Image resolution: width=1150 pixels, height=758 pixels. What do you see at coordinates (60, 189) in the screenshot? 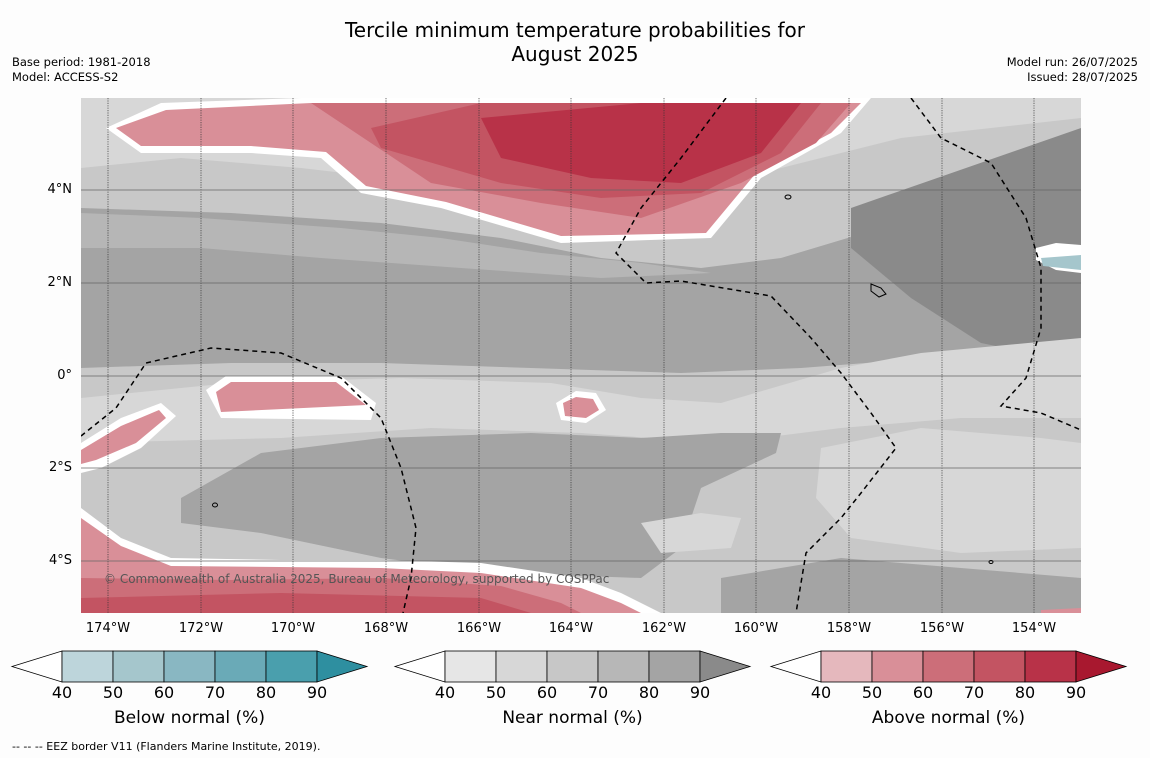
I see `latitude-label: 4°N` at bounding box center [60, 189].